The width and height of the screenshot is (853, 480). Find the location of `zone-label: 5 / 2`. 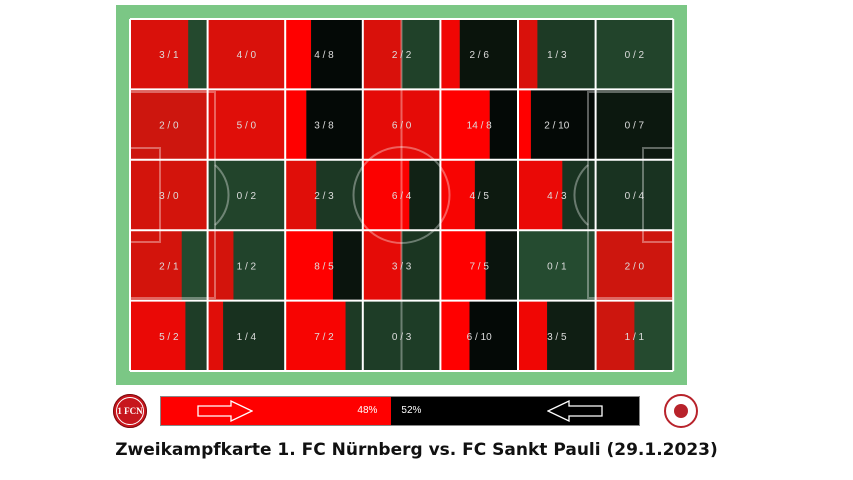

zone-label: 5 / 2 is located at coordinates (169, 337).